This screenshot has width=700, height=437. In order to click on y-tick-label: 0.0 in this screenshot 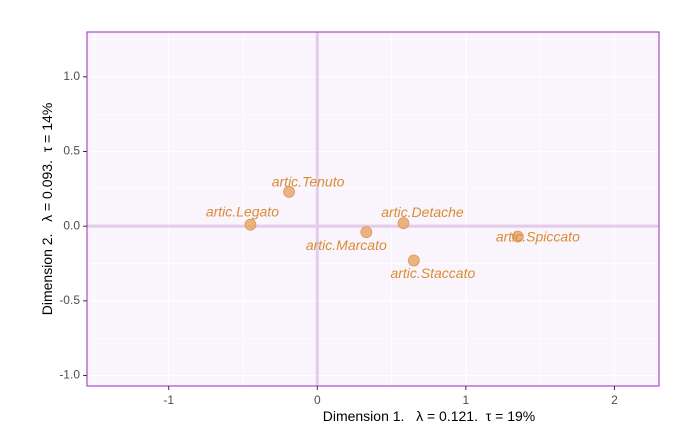, I will do `click(71, 225)`.